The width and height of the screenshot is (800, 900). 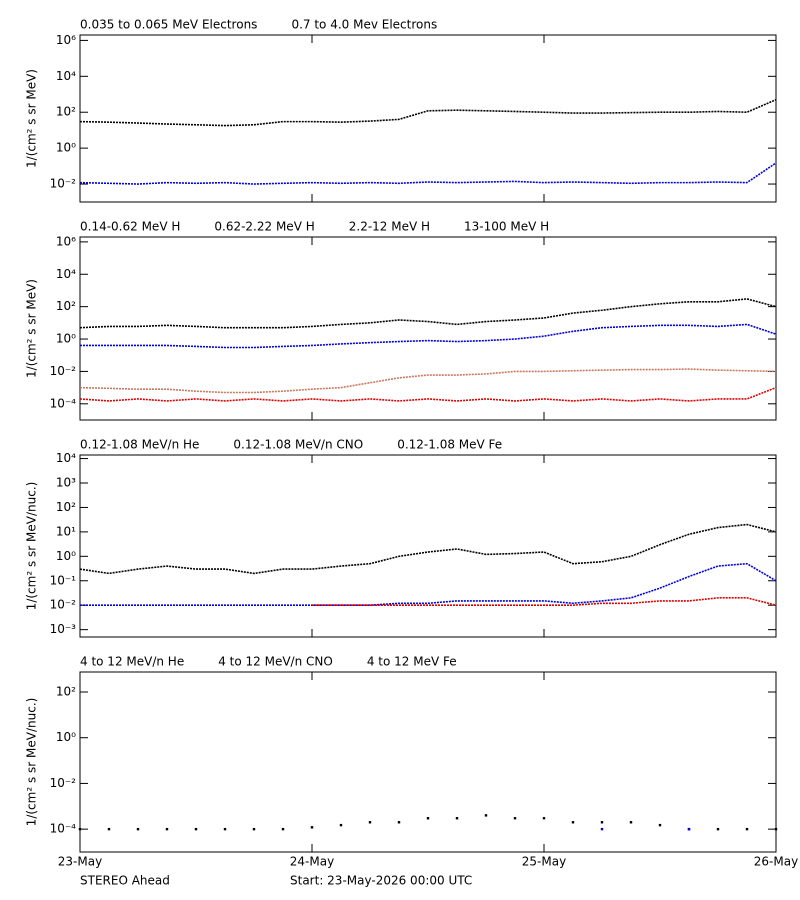 What do you see at coordinates (544, 862) in the screenshot?
I see `x-tick-label: 25-May` at bounding box center [544, 862].